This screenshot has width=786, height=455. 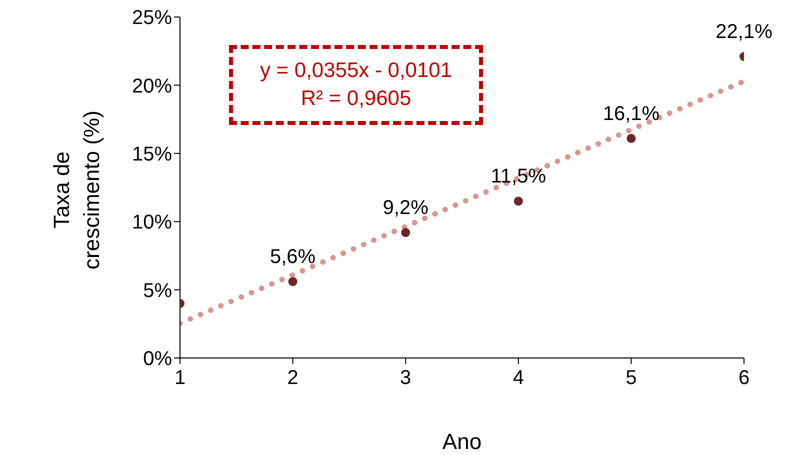 I want to click on y-tick-label: 10%, so click(x=152, y=223).